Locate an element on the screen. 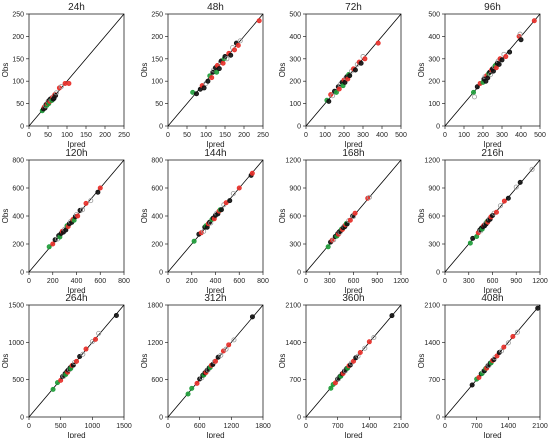  y-tick-label: 900 is located at coordinates (295, 189).